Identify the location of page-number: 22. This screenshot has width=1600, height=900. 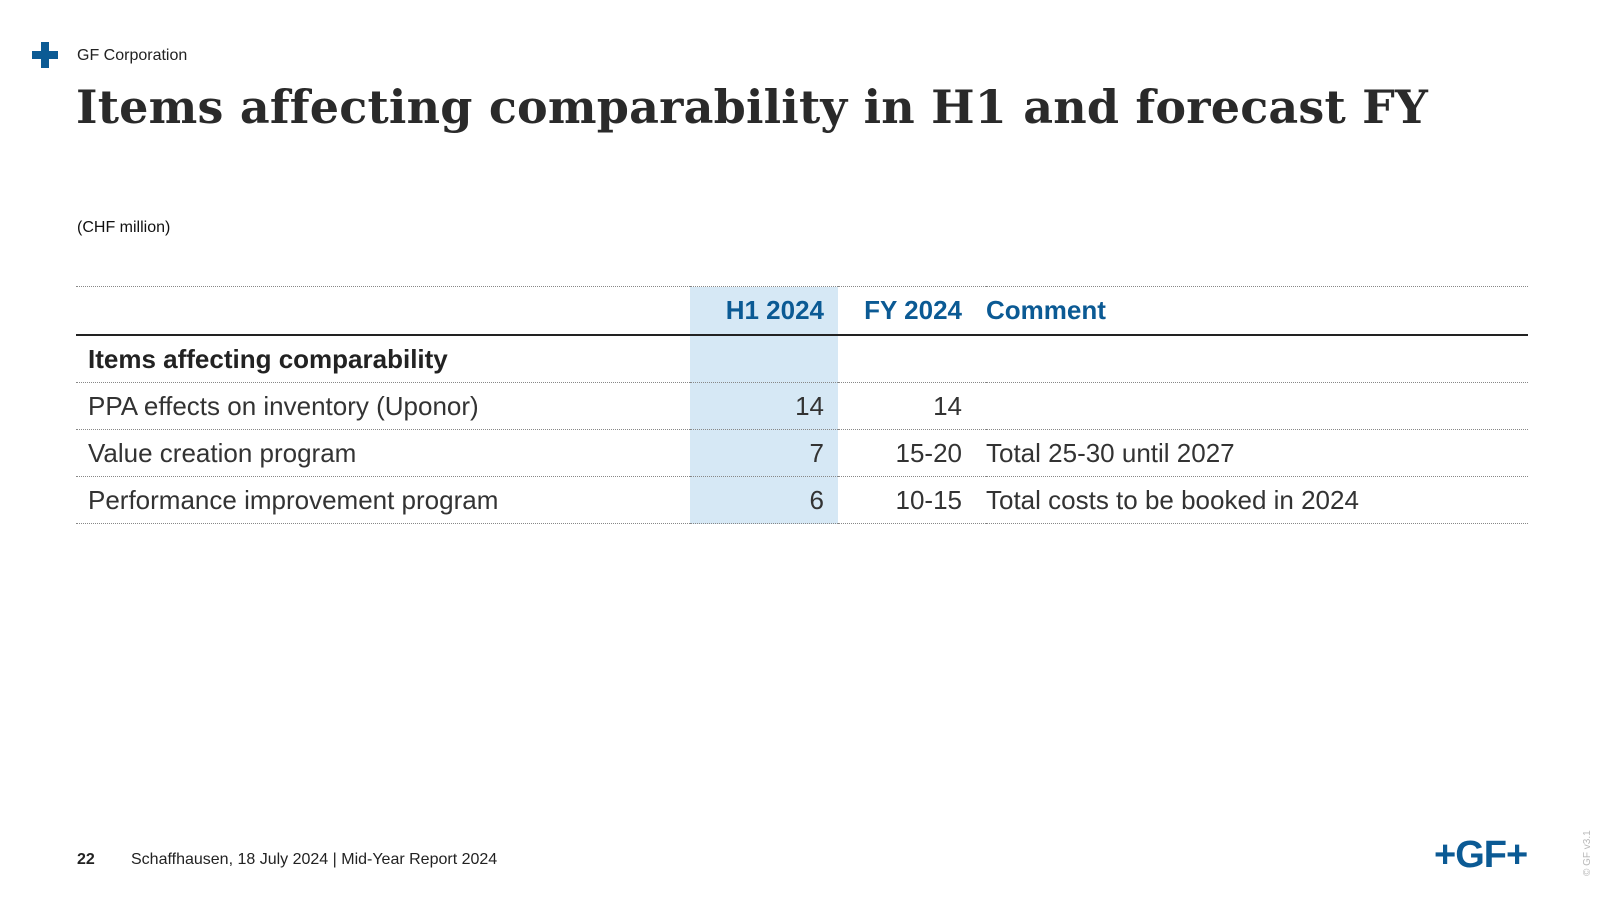
(86, 859).